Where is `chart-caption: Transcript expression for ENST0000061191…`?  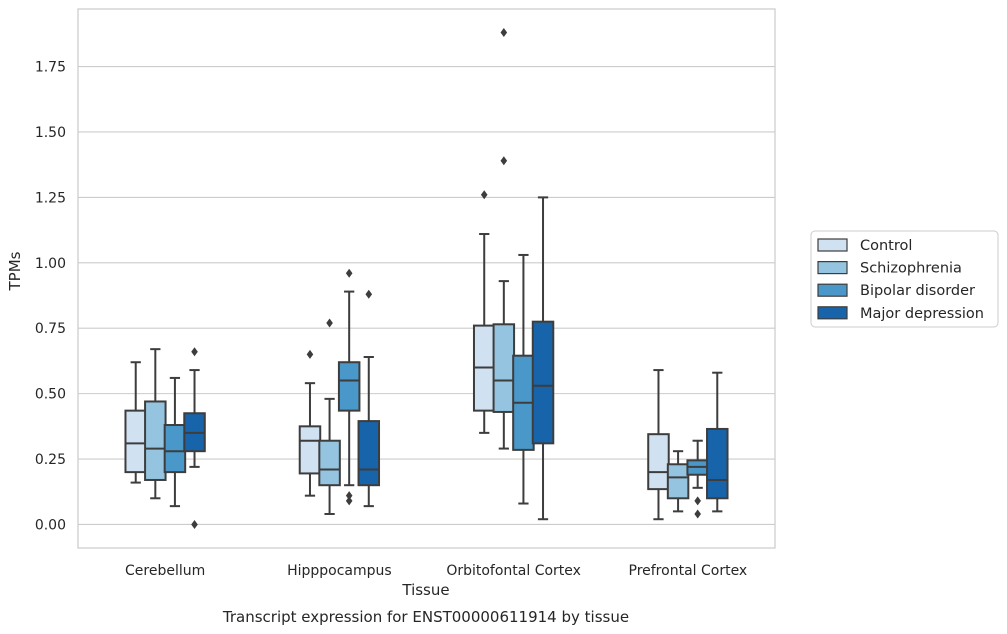 chart-caption: Transcript expression for ENST0000061191… is located at coordinates (425, 617).